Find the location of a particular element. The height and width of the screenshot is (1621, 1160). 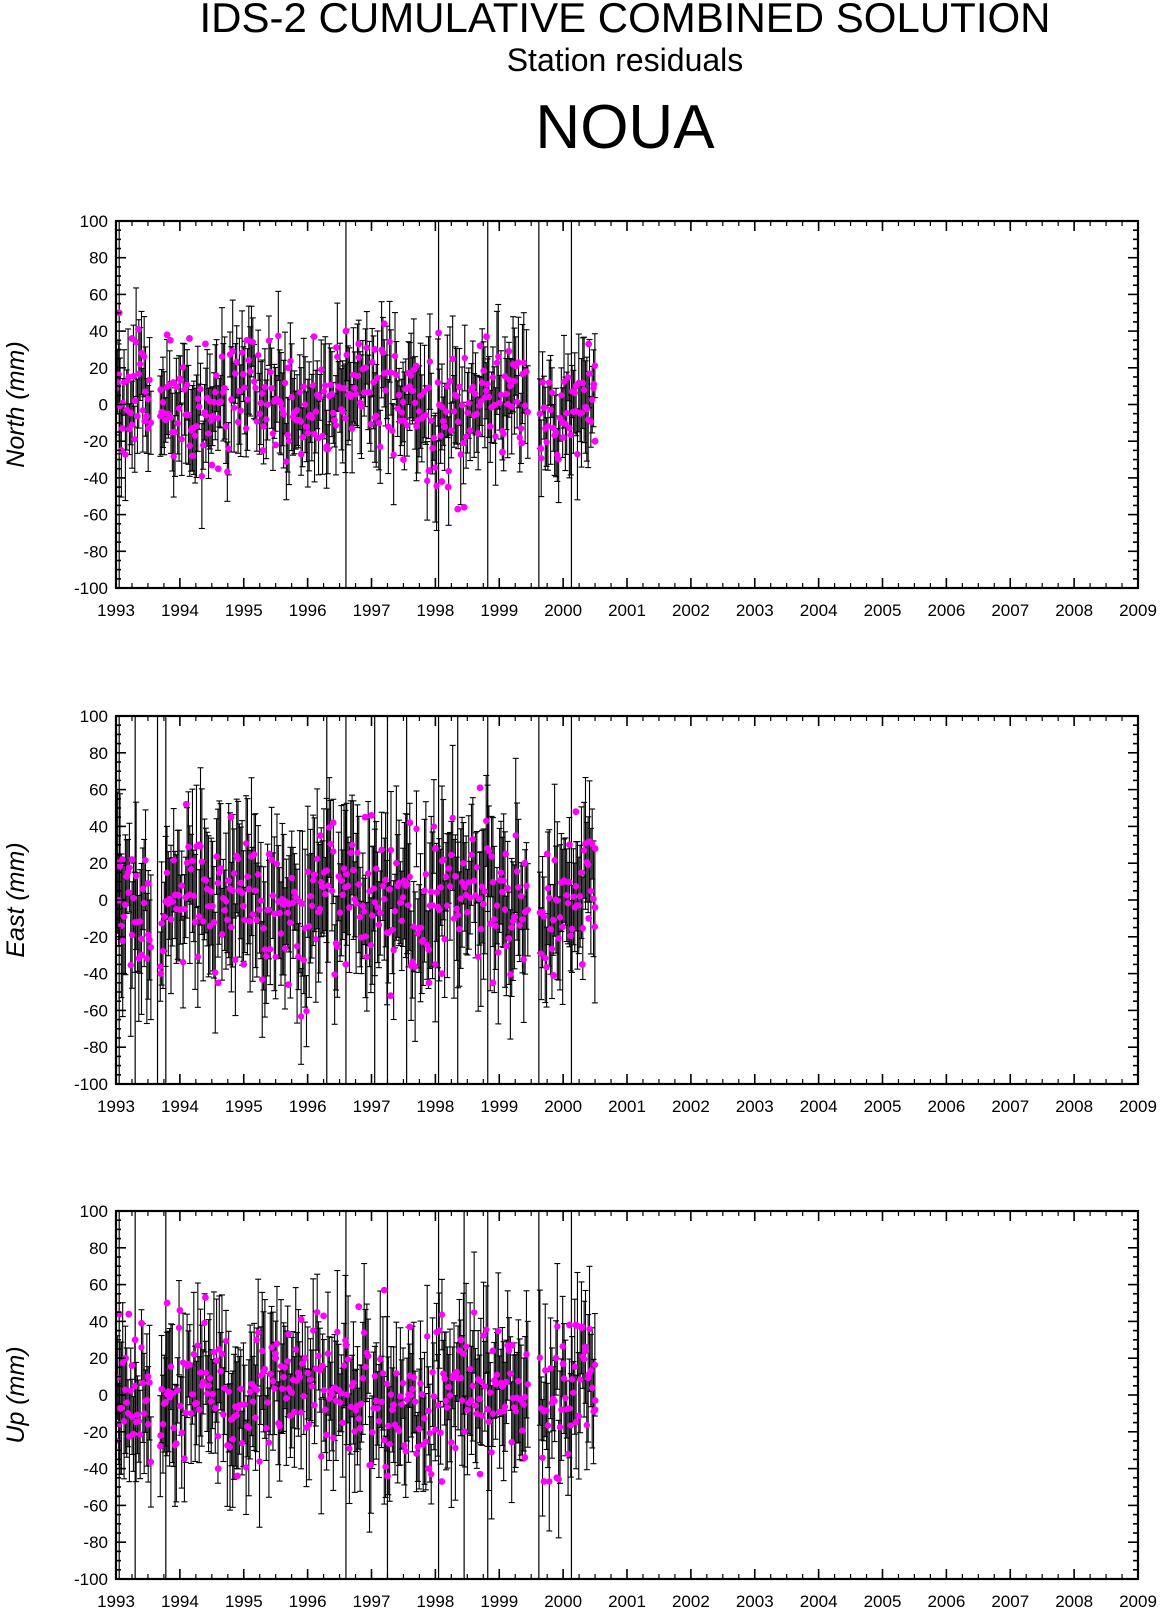

y-tick-label: -20 is located at coordinates (95, 1432).